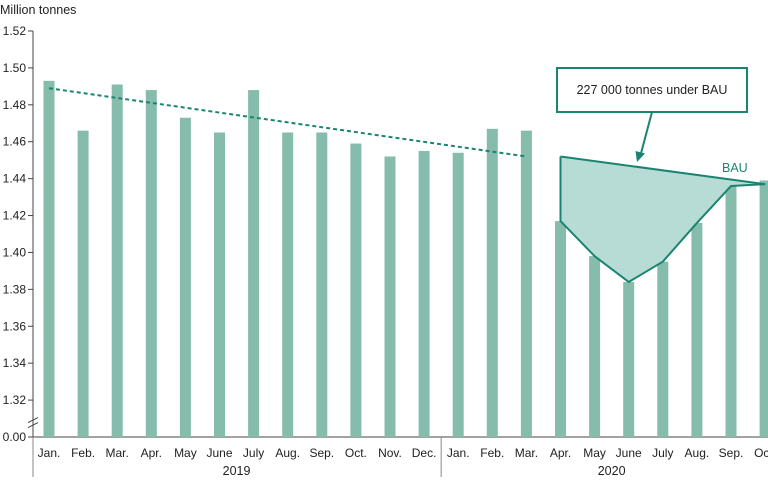 The height and width of the screenshot is (480, 768). What do you see at coordinates (640, 156) in the screenshot?
I see `callout-arrowhead` at bounding box center [640, 156].